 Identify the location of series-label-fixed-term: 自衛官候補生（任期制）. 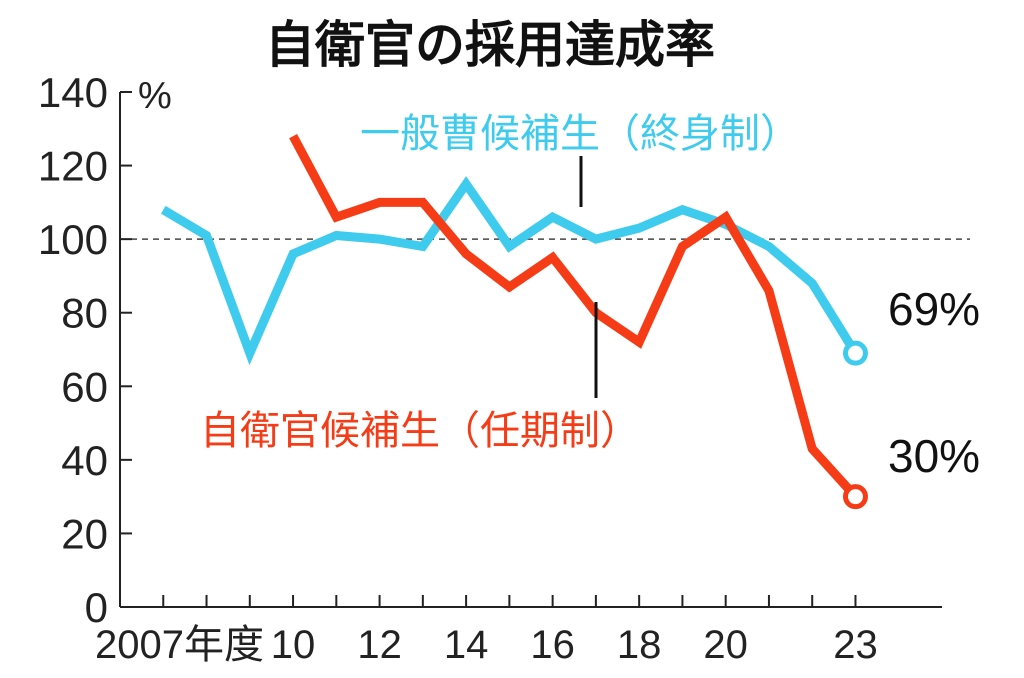
(420, 431).